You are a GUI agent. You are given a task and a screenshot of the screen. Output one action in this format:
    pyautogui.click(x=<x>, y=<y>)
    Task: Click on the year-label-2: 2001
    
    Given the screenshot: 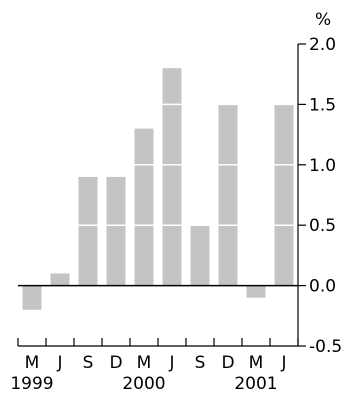 What is the action you would take?
    pyautogui.click(x=255, y=384)
    